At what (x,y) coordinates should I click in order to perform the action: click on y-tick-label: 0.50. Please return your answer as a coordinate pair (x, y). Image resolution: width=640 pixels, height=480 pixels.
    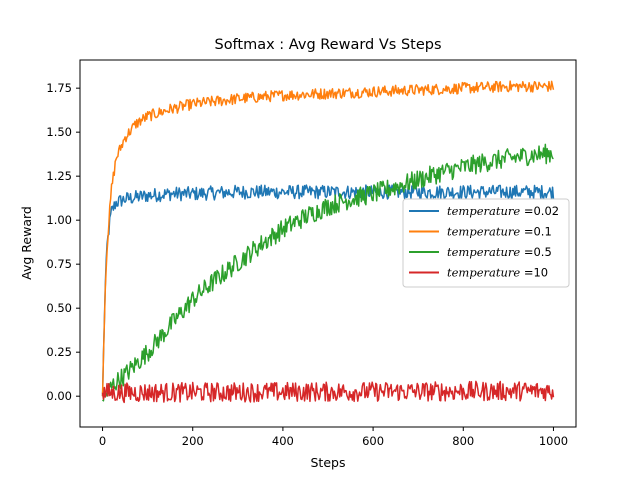
    Looking at the image, I should click on (59, 308).